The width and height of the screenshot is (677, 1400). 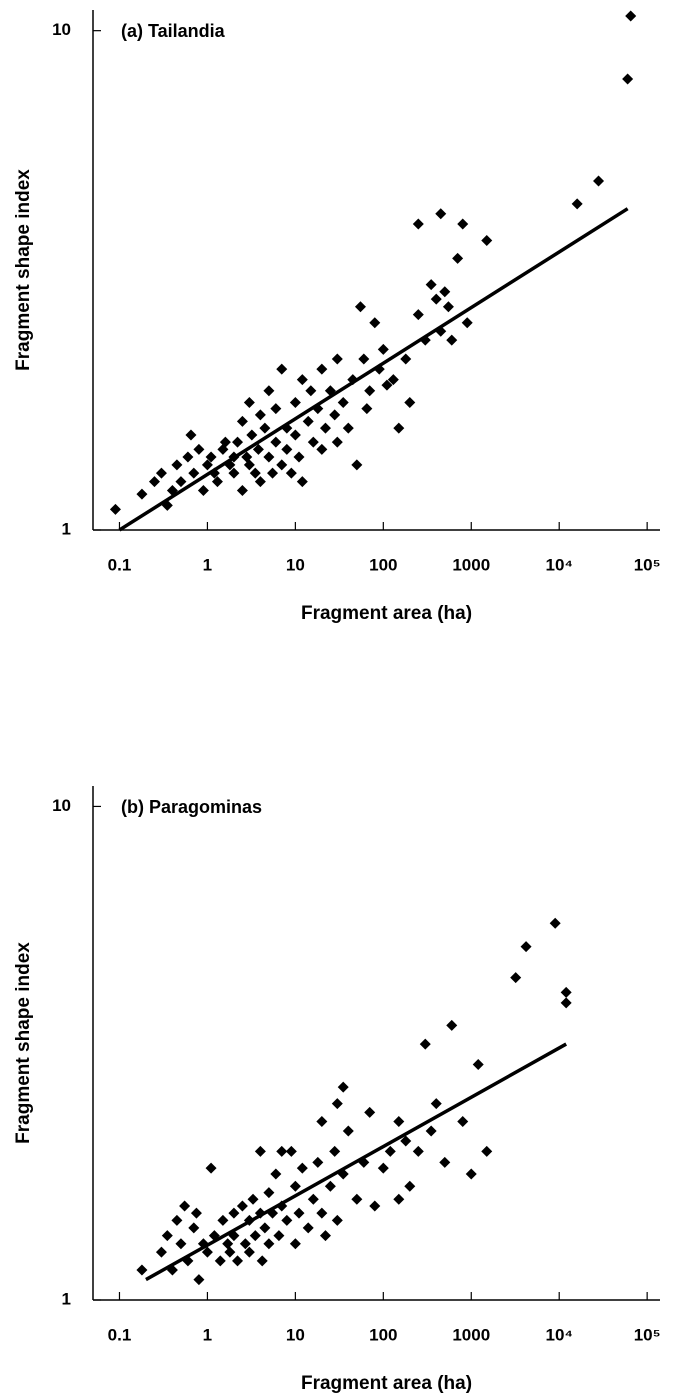 I want to click on x-axis-label: Fragment area (ha), so click(x=386, y=613).